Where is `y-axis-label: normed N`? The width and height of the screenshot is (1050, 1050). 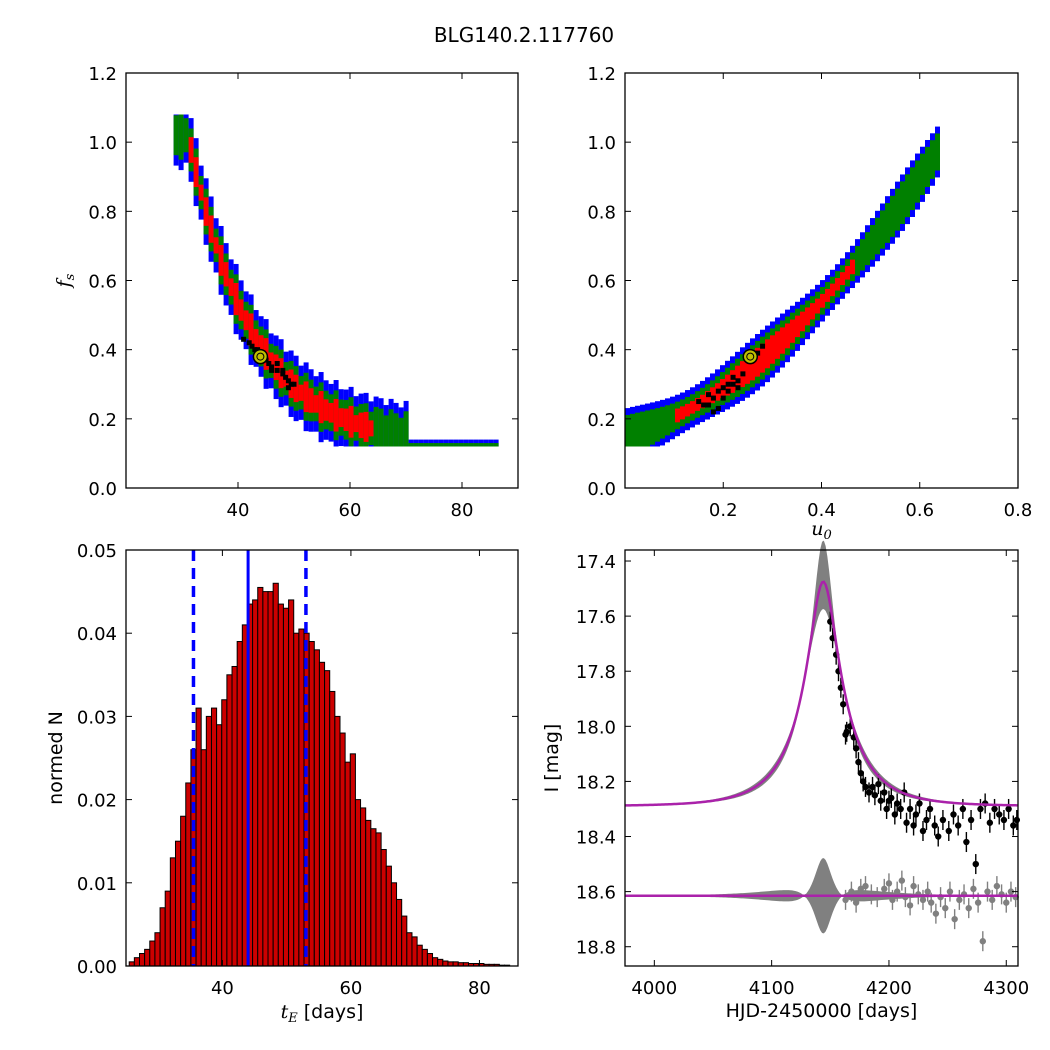
y-axis-label: normed N is located at coordinates (56, 758).